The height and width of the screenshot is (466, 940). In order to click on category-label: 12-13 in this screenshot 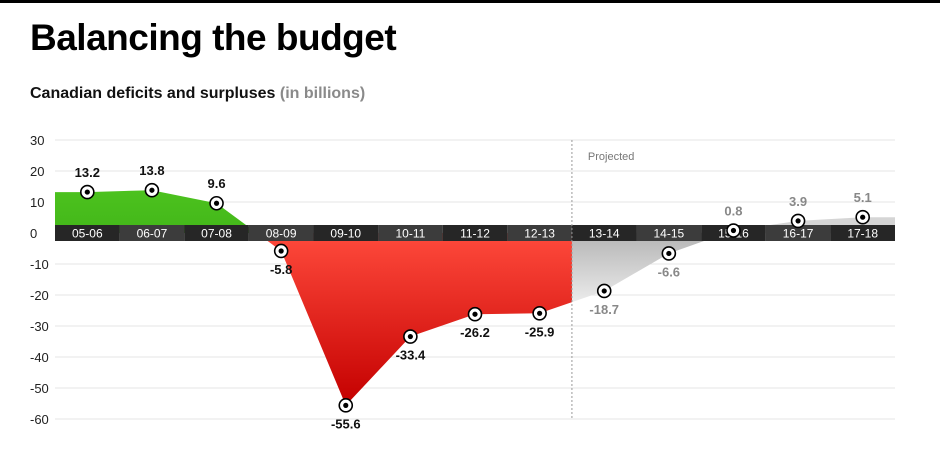, I will do `click(539, 234)`.